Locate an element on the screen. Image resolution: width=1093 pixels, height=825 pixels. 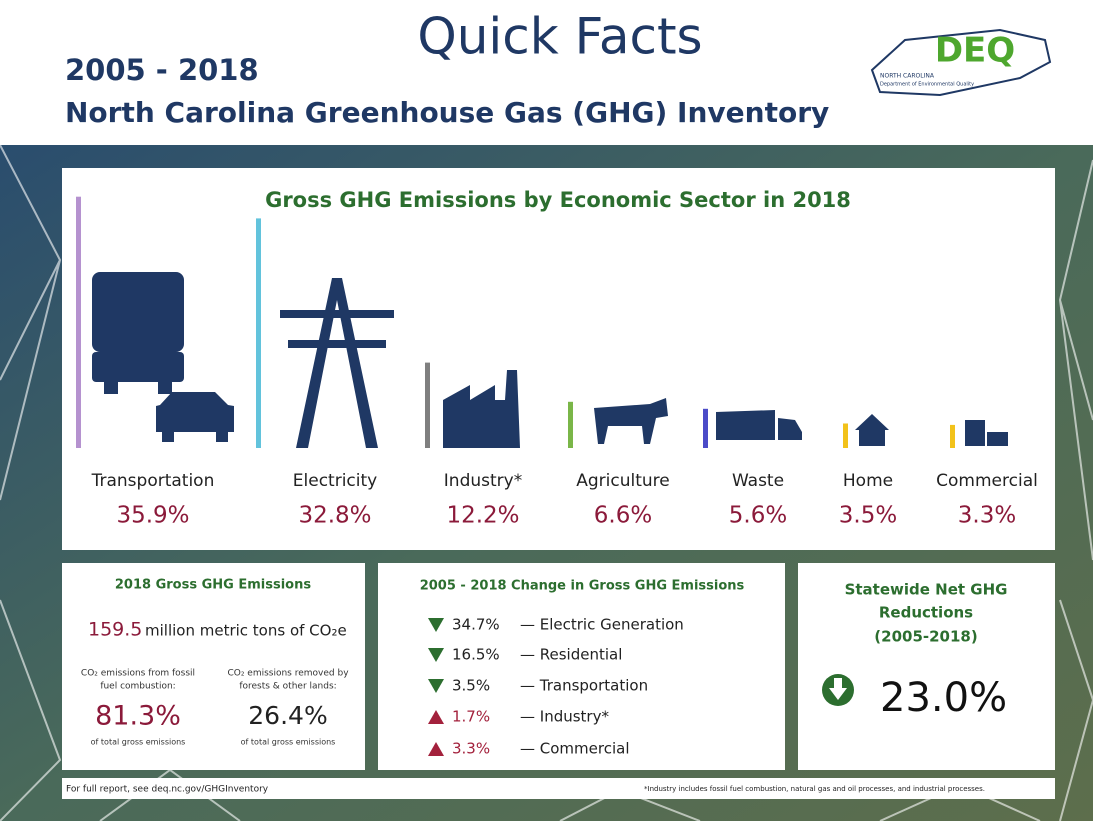
change-name: — Commercial is located at coordinates (574, 749).